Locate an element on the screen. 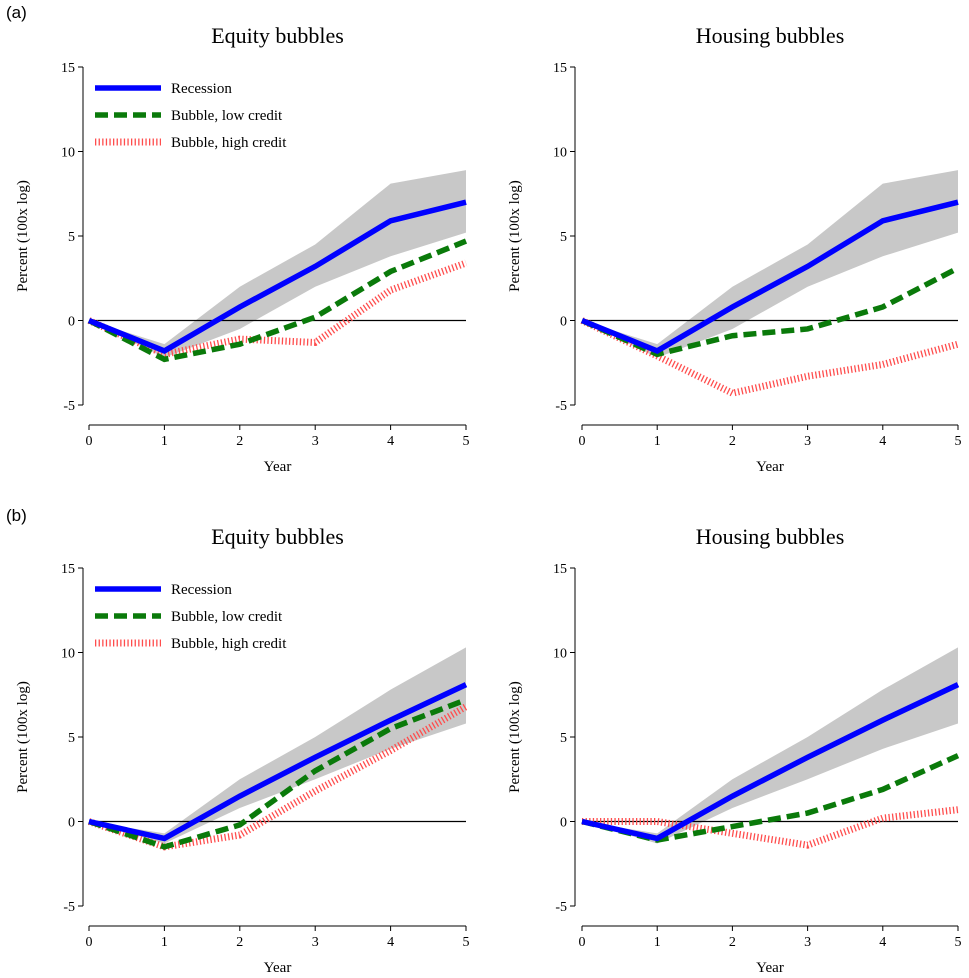 This screenshot has height=978, width=969. panel-letter-a: (a) is located at coordinates (16, 12).